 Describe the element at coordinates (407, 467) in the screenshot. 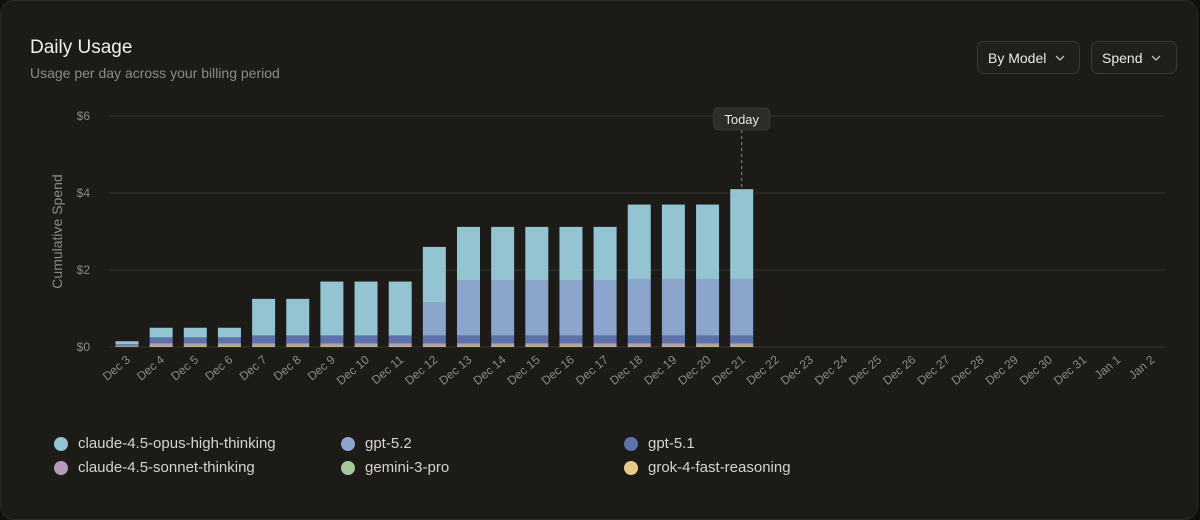

I see `legend-label: gemini-3-pro` at that location.